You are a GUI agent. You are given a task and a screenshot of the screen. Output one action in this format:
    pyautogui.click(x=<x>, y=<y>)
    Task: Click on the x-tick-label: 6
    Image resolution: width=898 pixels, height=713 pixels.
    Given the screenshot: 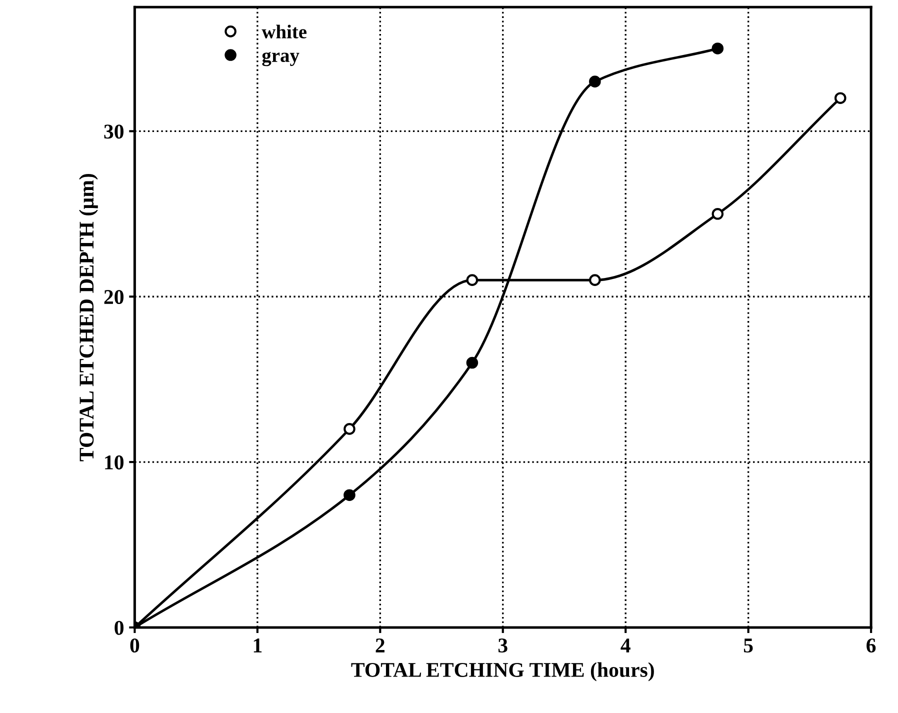 What is the action you would take?
    pyautogui.click(x=871, y=645)
    